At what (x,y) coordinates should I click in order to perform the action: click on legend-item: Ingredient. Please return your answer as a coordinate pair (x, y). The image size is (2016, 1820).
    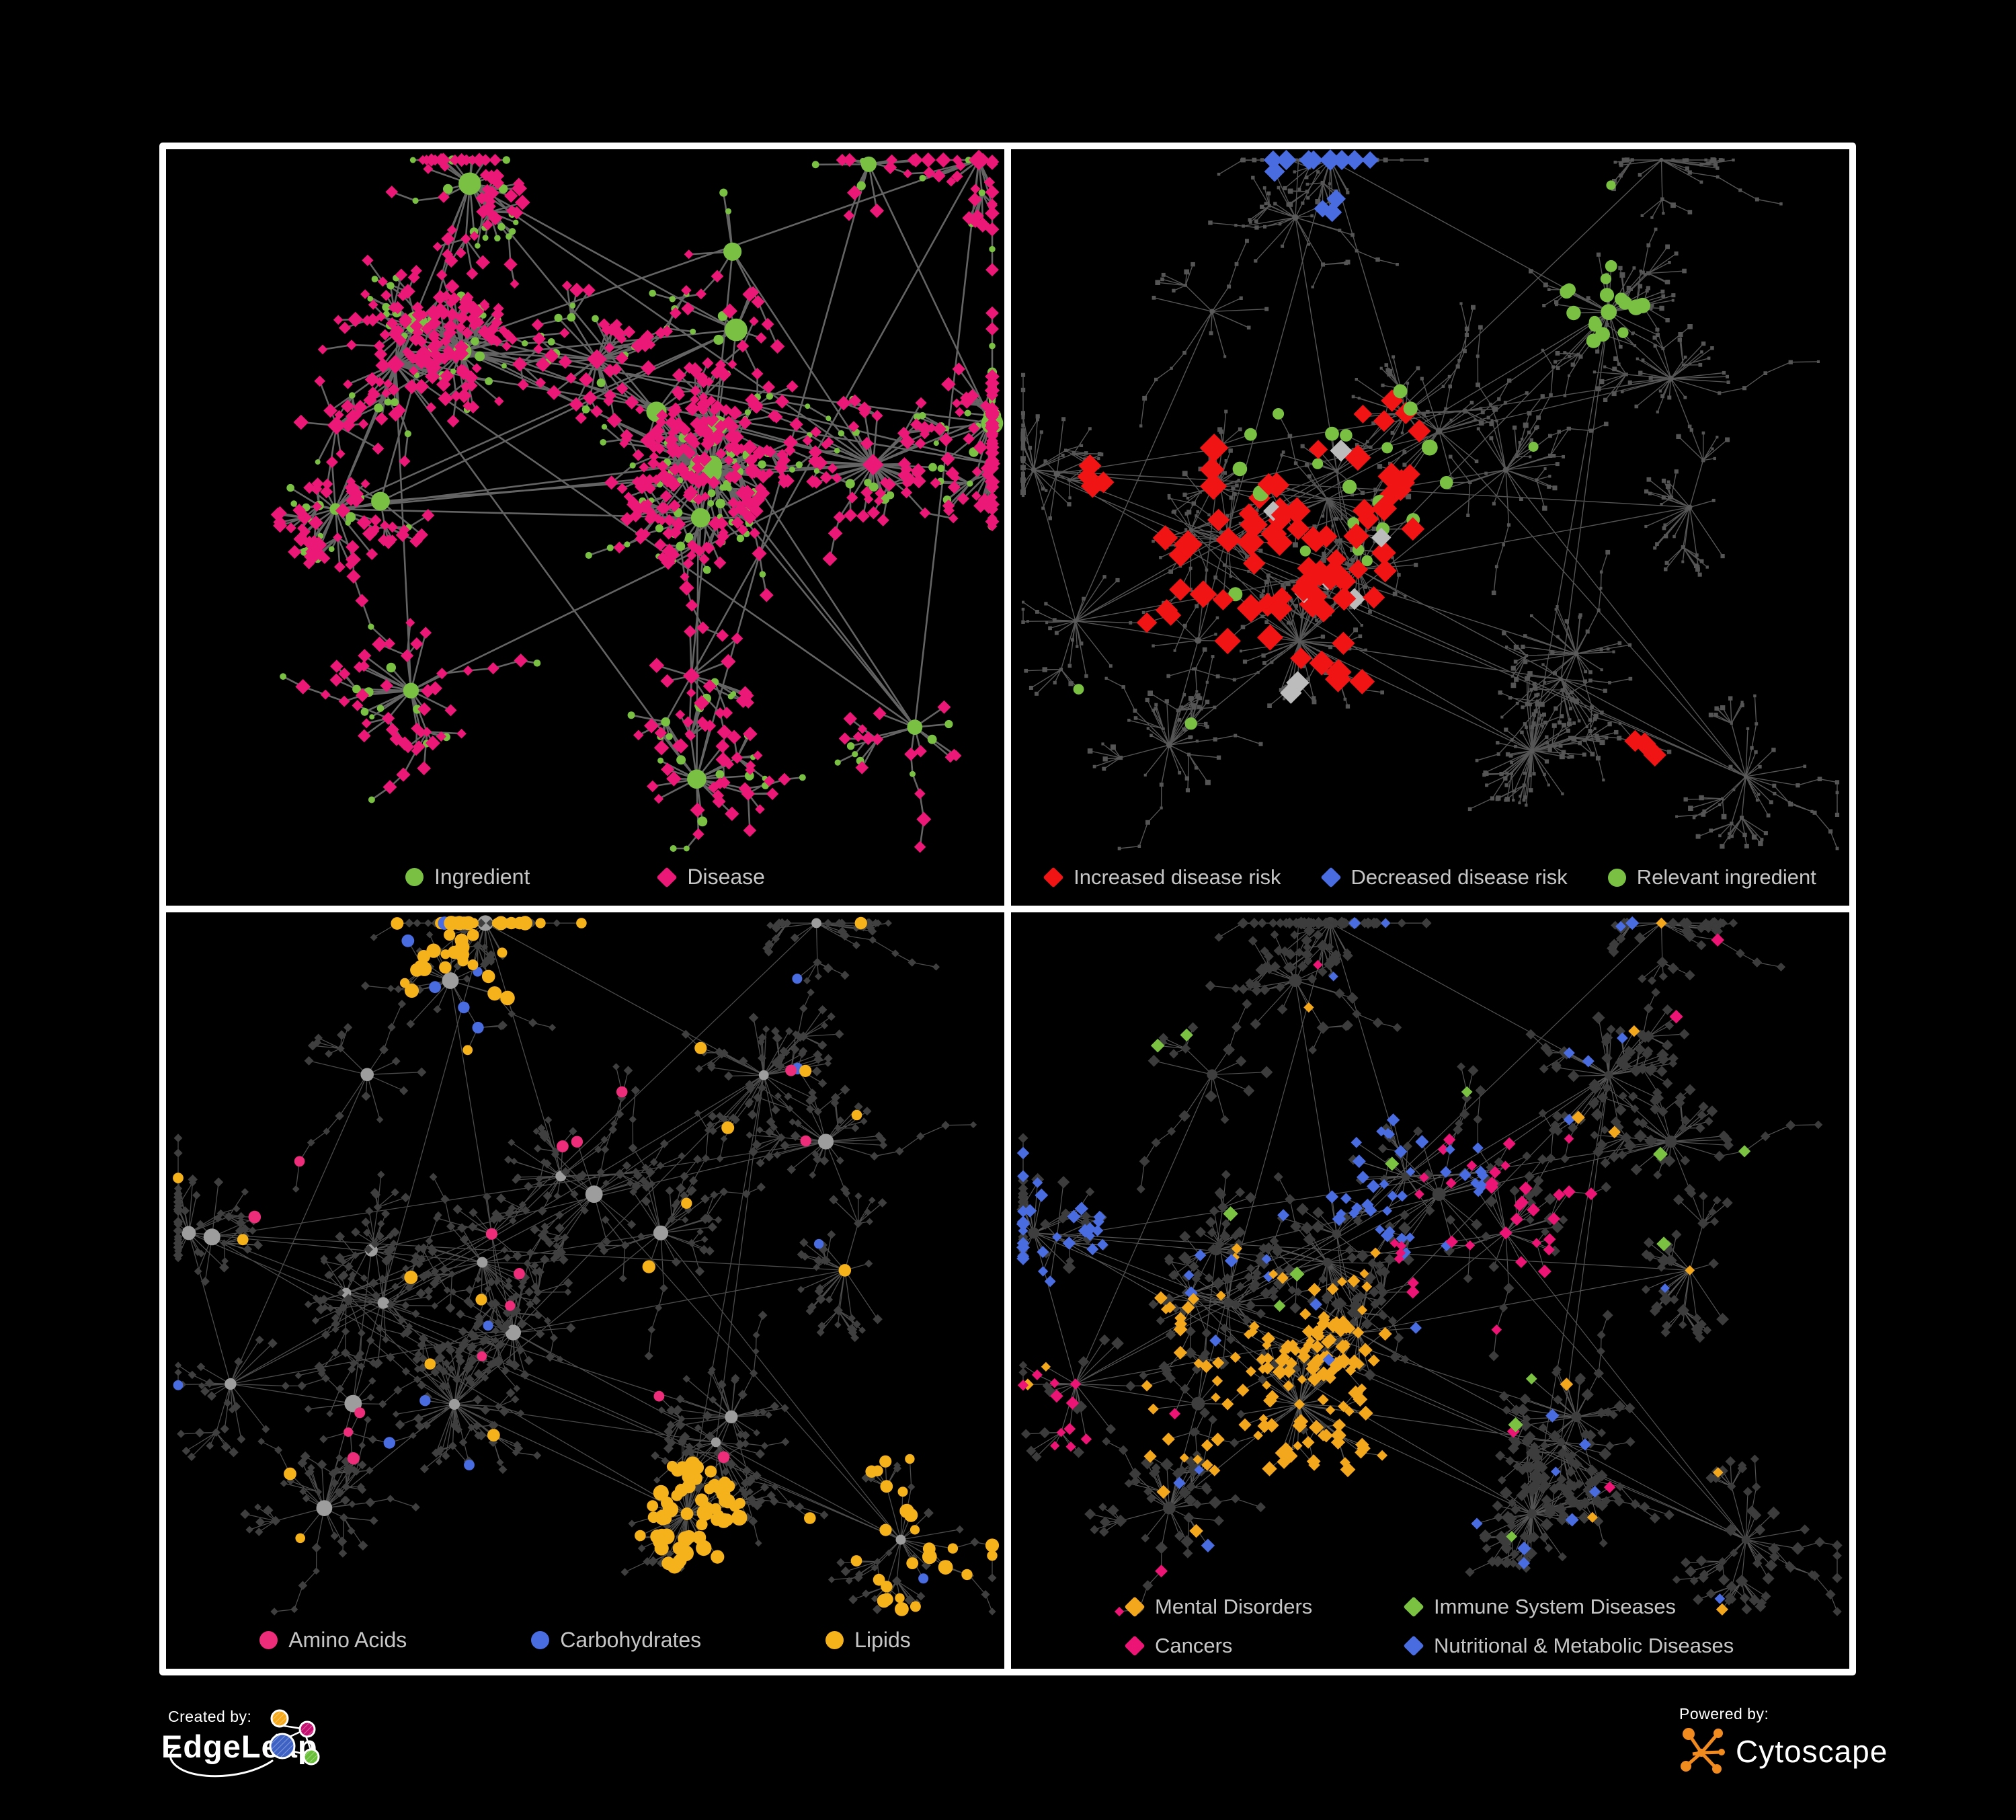
    Looking at the image, I should click on (467, 877).